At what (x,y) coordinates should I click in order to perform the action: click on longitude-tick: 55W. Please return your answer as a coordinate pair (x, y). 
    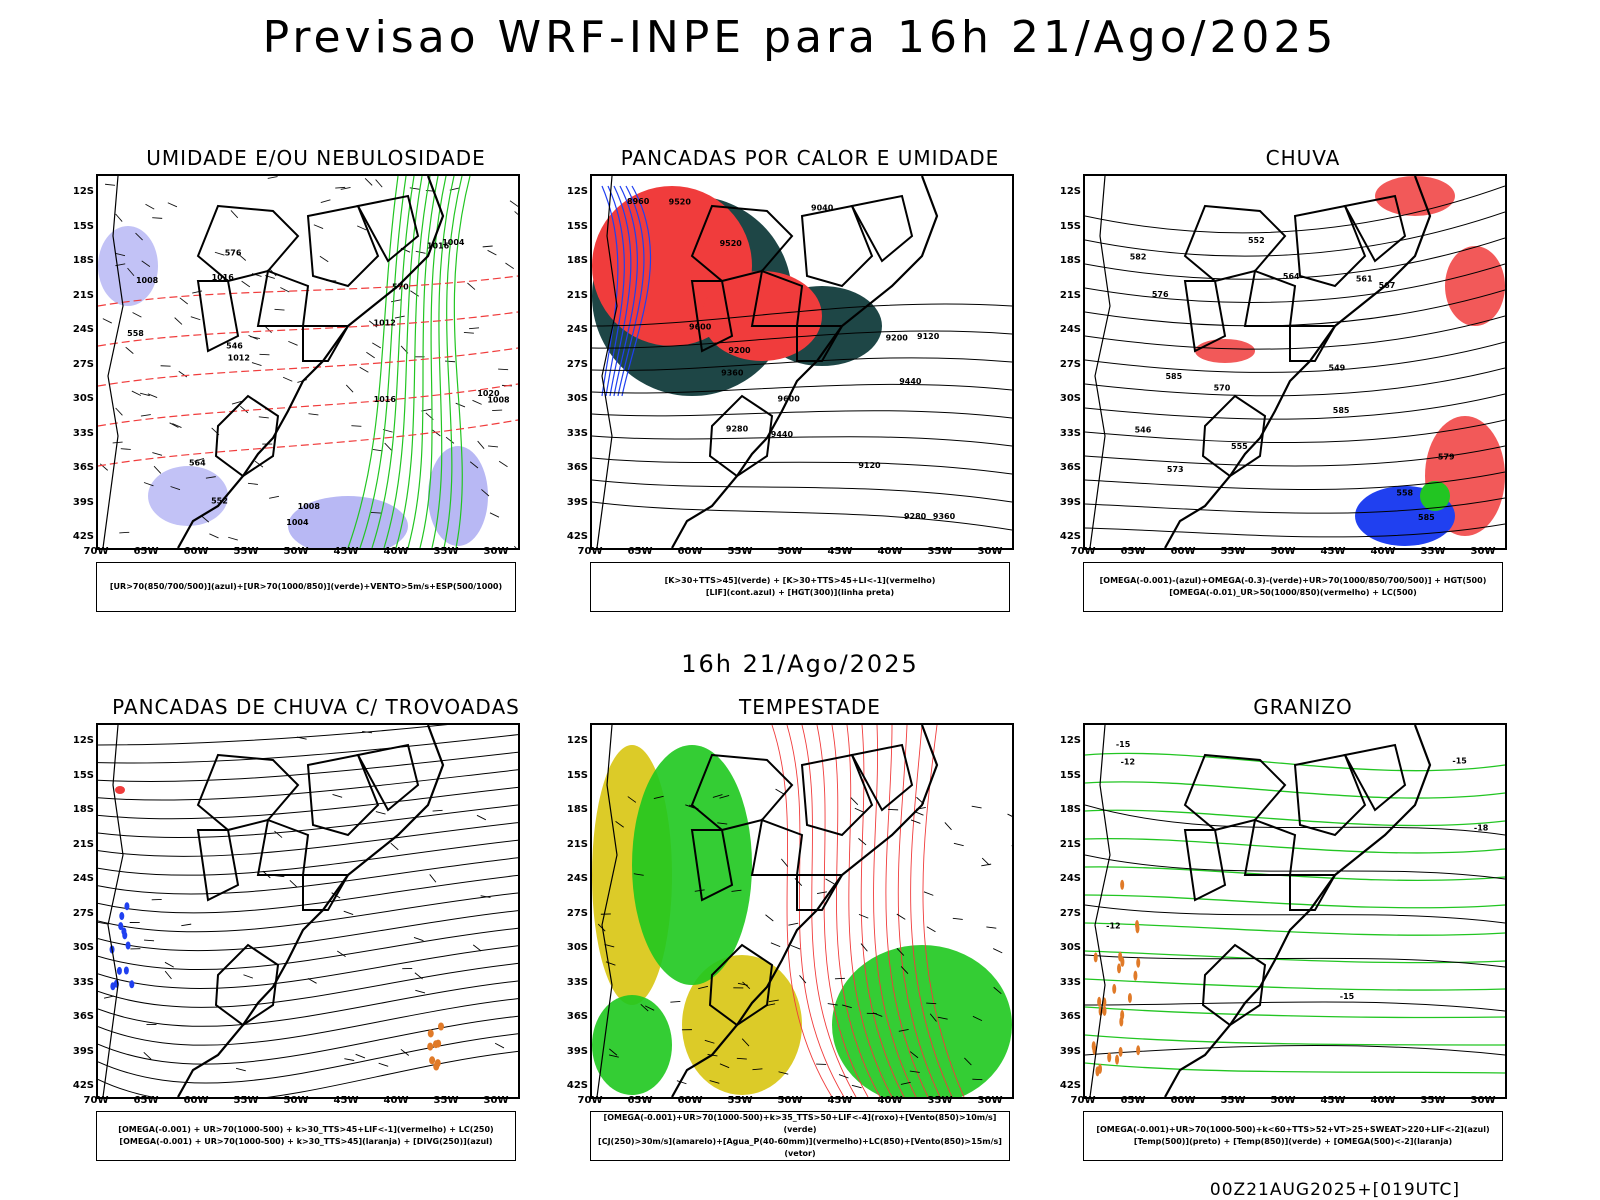
    Looking at the image, I should click on (1233, 551).